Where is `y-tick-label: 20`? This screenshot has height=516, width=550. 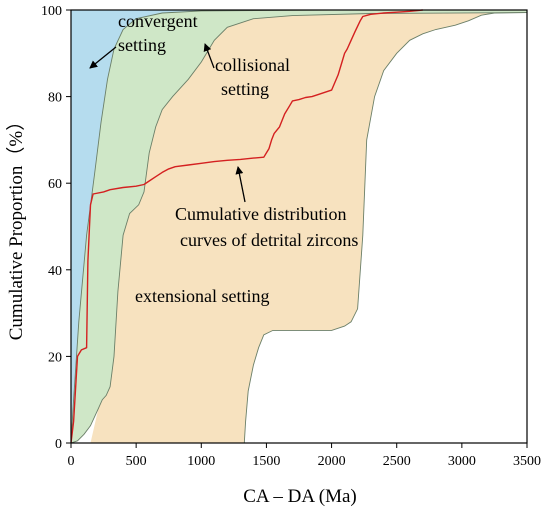
y-tick-label: 20 is located at coordinates (55, 357).